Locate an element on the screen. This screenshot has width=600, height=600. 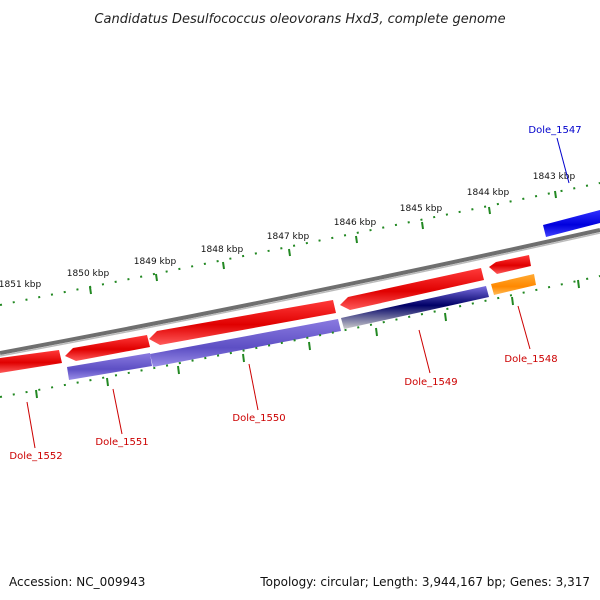
tick-label-1845: 1845 kbp is located at coordinates (421, 209).